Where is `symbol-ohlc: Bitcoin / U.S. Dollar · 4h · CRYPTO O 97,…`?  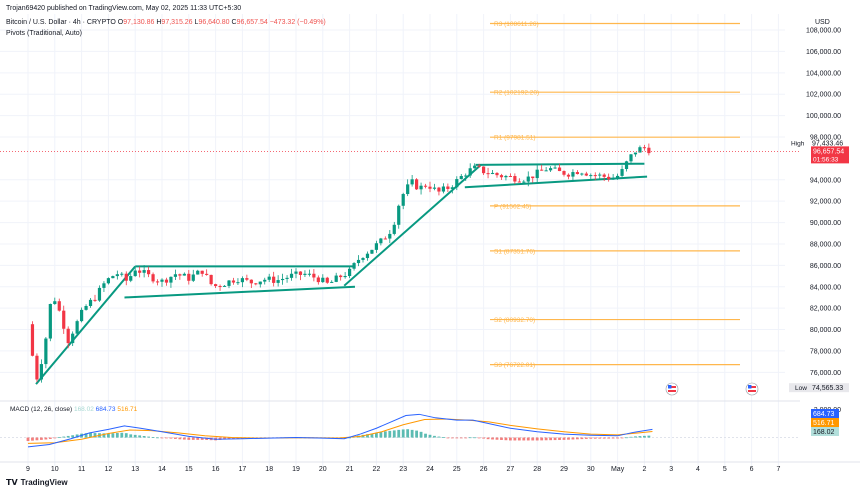
symbol-ohlc: Bitcoin / U.S. Dollar · 4h · CRYPTO O 97,… is located at coordinates (166, 22).